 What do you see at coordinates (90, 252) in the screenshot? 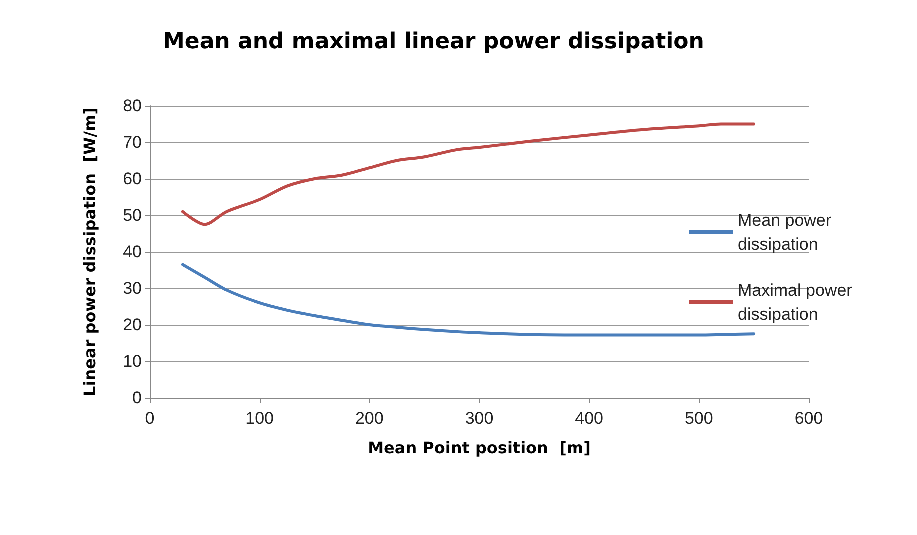
I see `y-axis-title: Linear power dissipation [W/m]` at bounding box center [90, 252].